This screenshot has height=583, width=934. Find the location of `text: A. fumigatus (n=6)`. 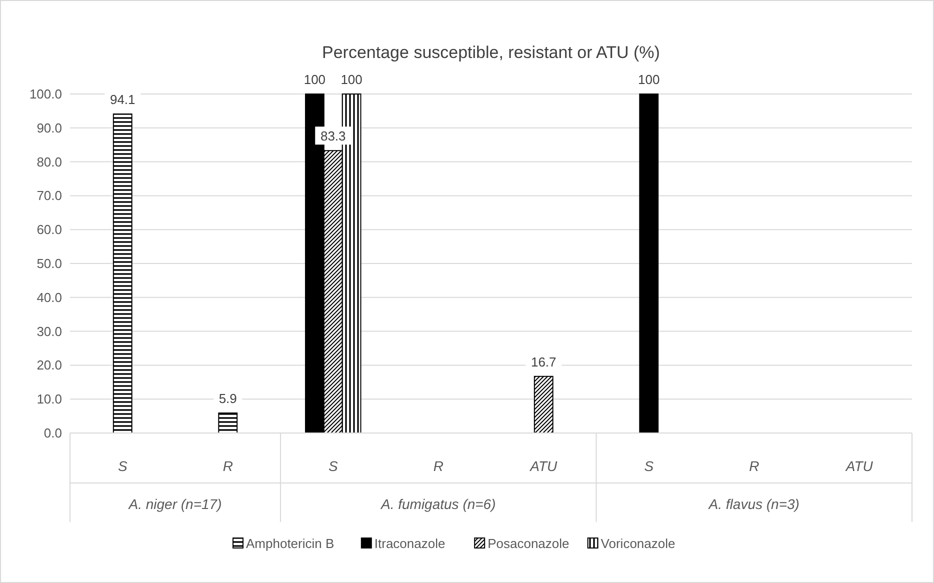

text: A. fumigatus (n=6) is located at coordinates (438, 504).